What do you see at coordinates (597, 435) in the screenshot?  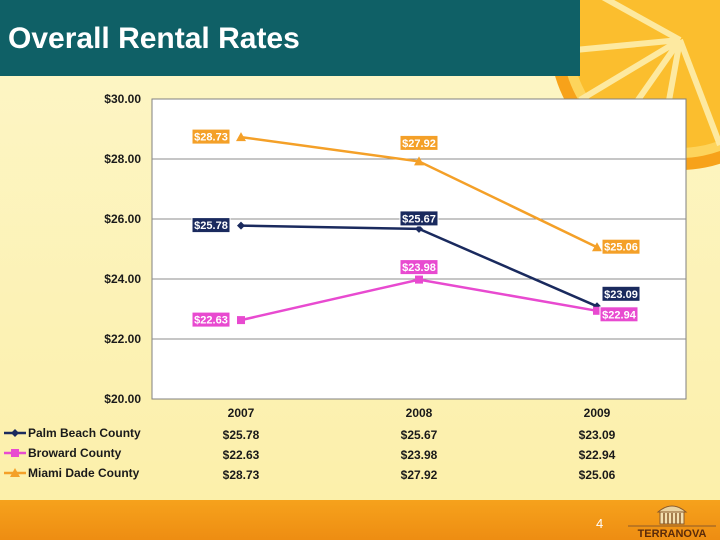 I see `table-cell-value: $23.09` at bounding box center [597, 435].